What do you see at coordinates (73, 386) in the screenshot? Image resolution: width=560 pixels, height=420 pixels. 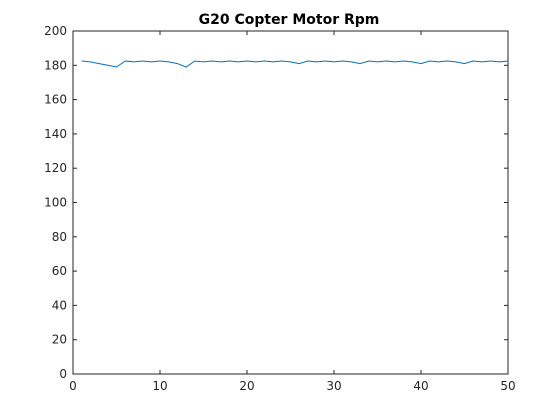 I see `x-tick-label: 0` at bounding box center [73, 386].